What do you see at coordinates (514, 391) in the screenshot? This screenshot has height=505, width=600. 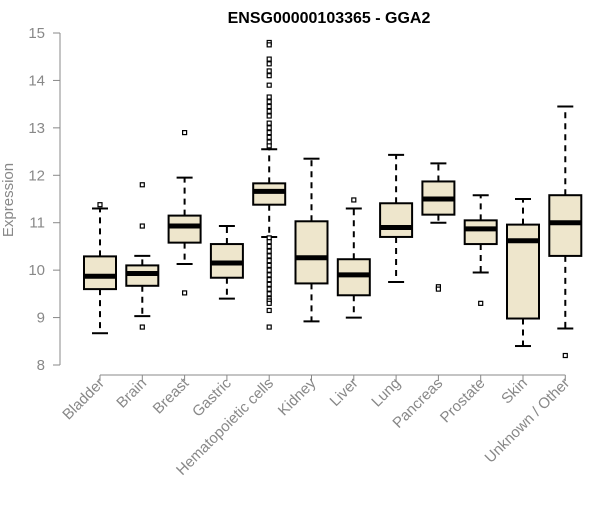 I see `x-tick-label: Skin` at bounding box center [514, 391].